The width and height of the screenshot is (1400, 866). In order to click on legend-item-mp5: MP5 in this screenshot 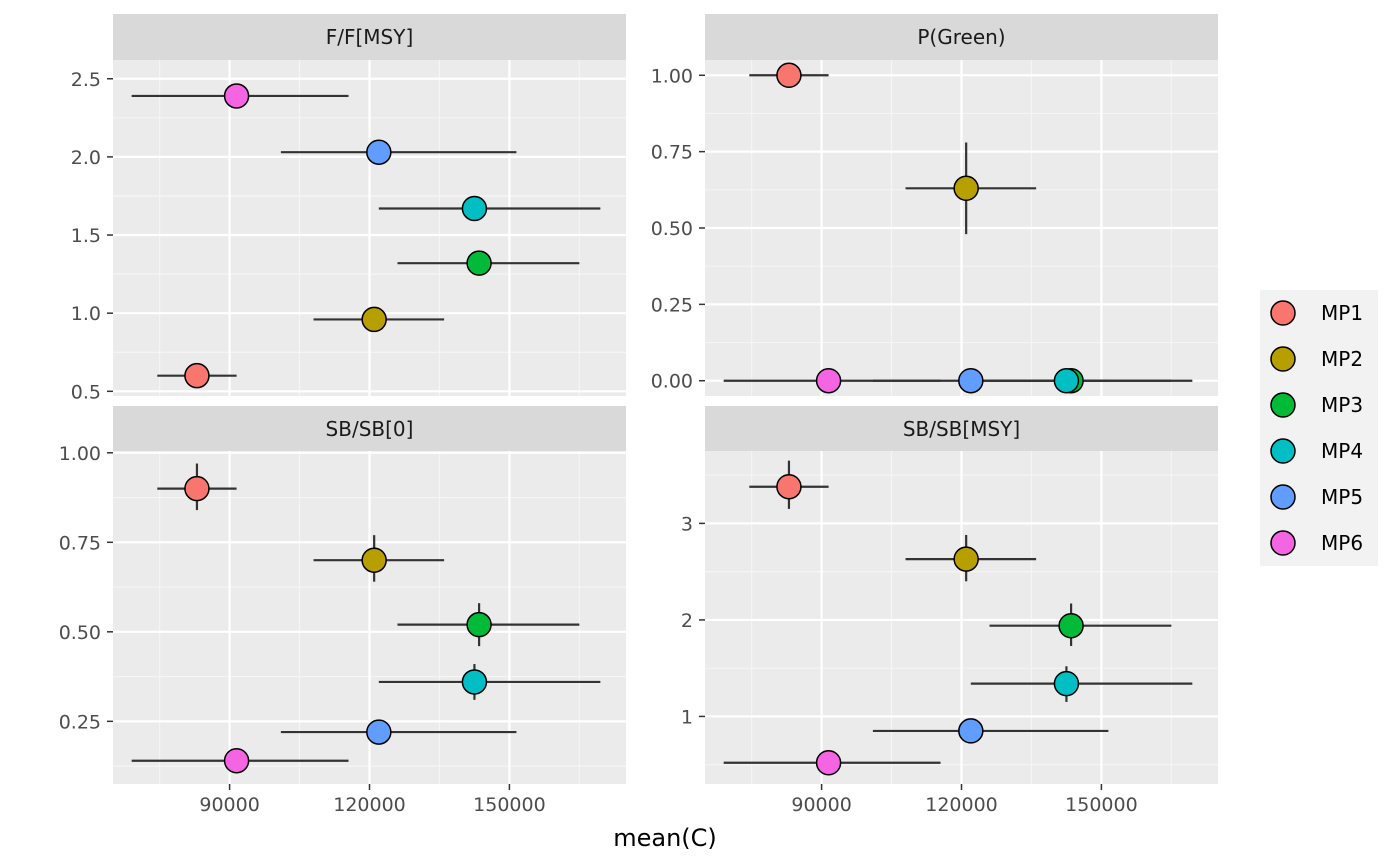, I will do `click(1316, 497)`.